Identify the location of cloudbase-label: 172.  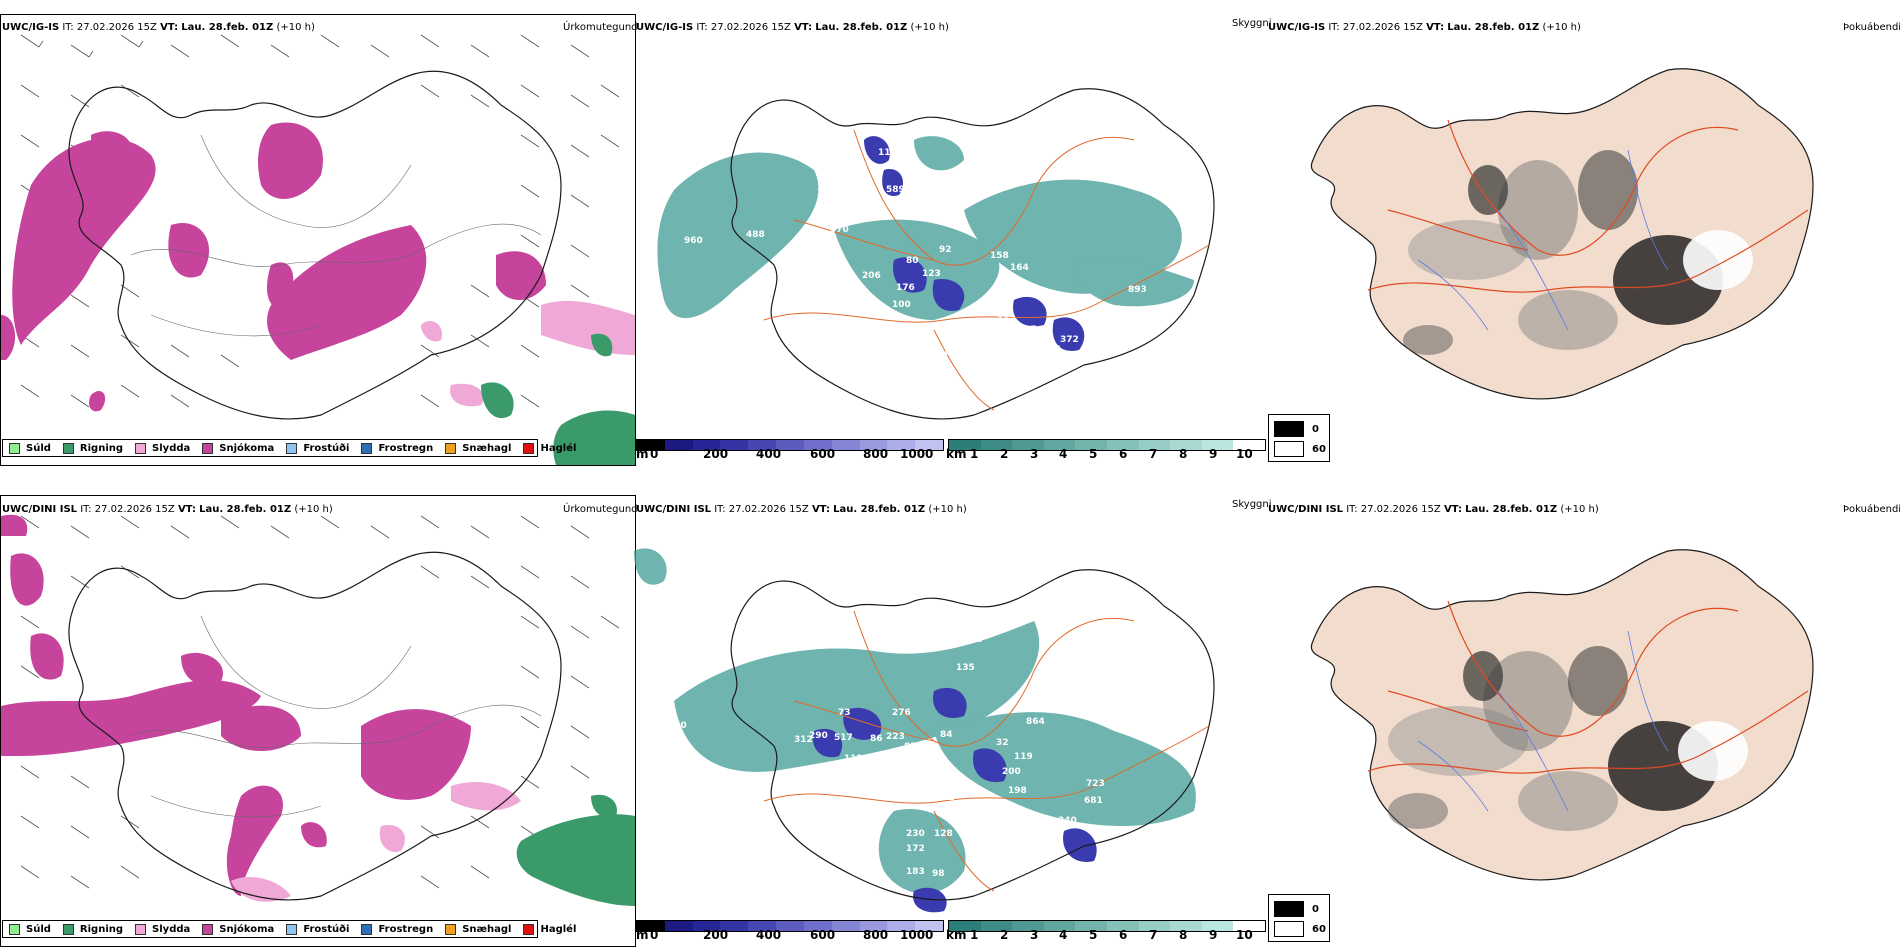
(915, 849).